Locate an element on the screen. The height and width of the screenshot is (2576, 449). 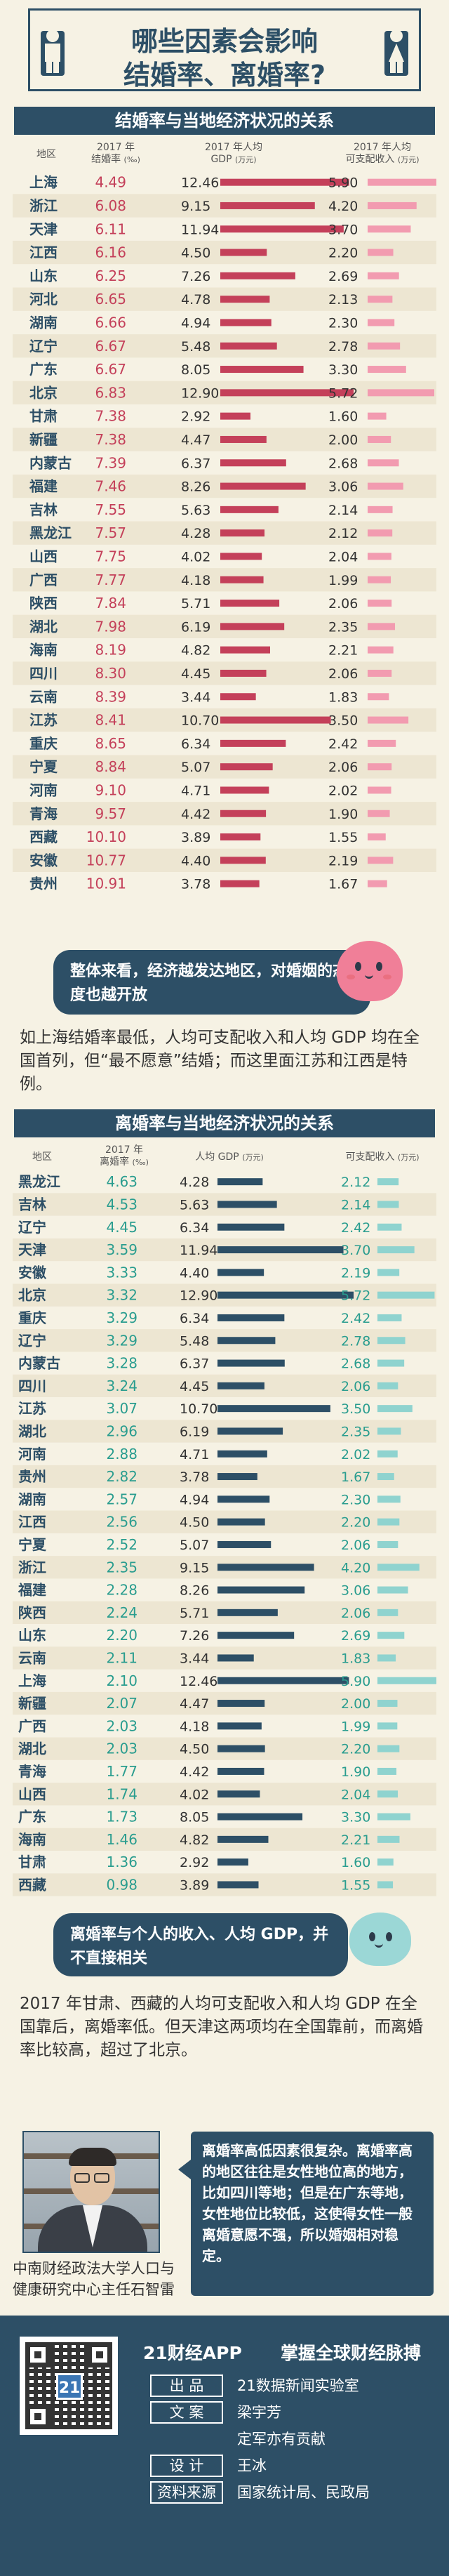
rate-value: 2.96 is located at coordinates (122, 1430).